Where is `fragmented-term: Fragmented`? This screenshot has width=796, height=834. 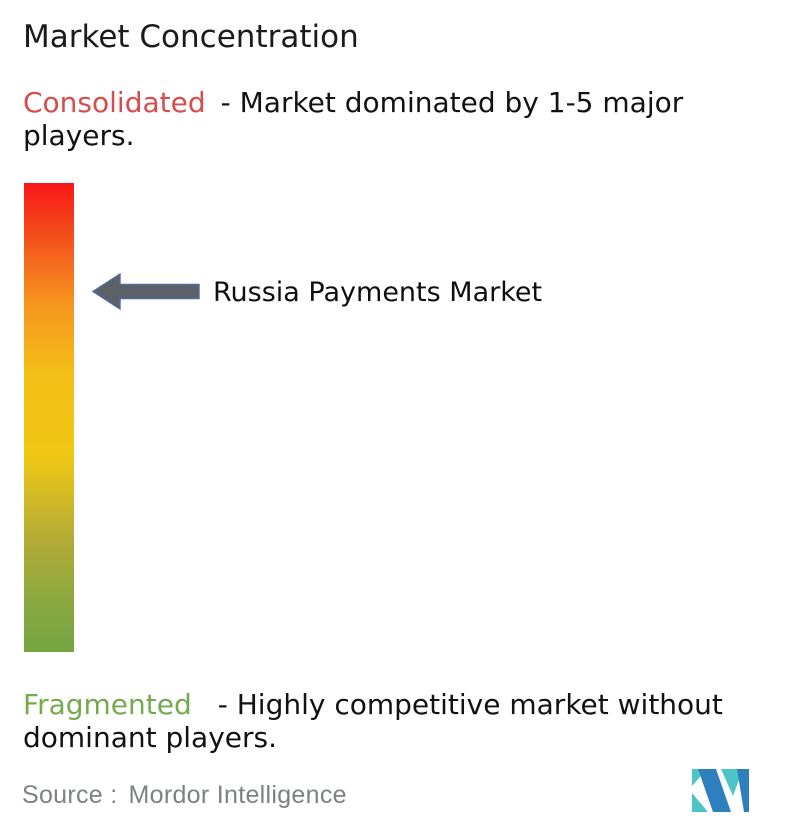 fragmented-term: Fragmented is located at coordinates (107, 704).